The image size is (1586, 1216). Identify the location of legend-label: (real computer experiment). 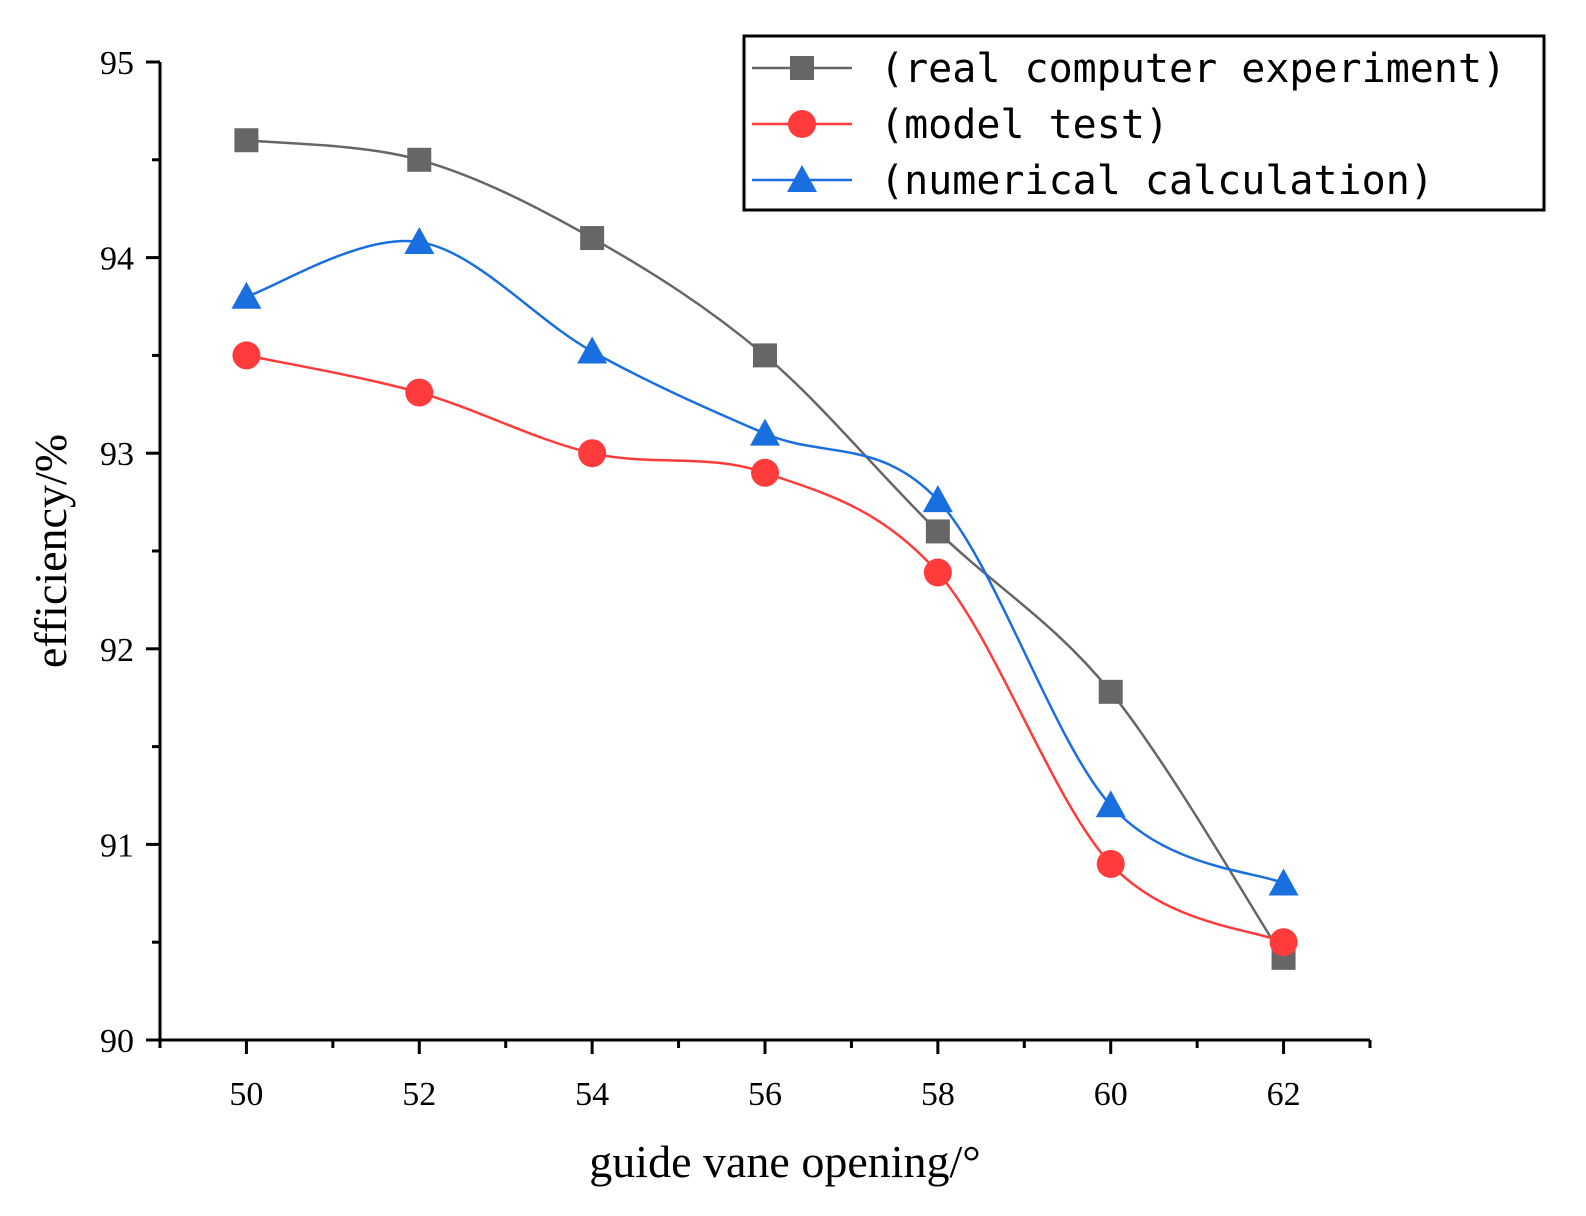
(1193, 69).